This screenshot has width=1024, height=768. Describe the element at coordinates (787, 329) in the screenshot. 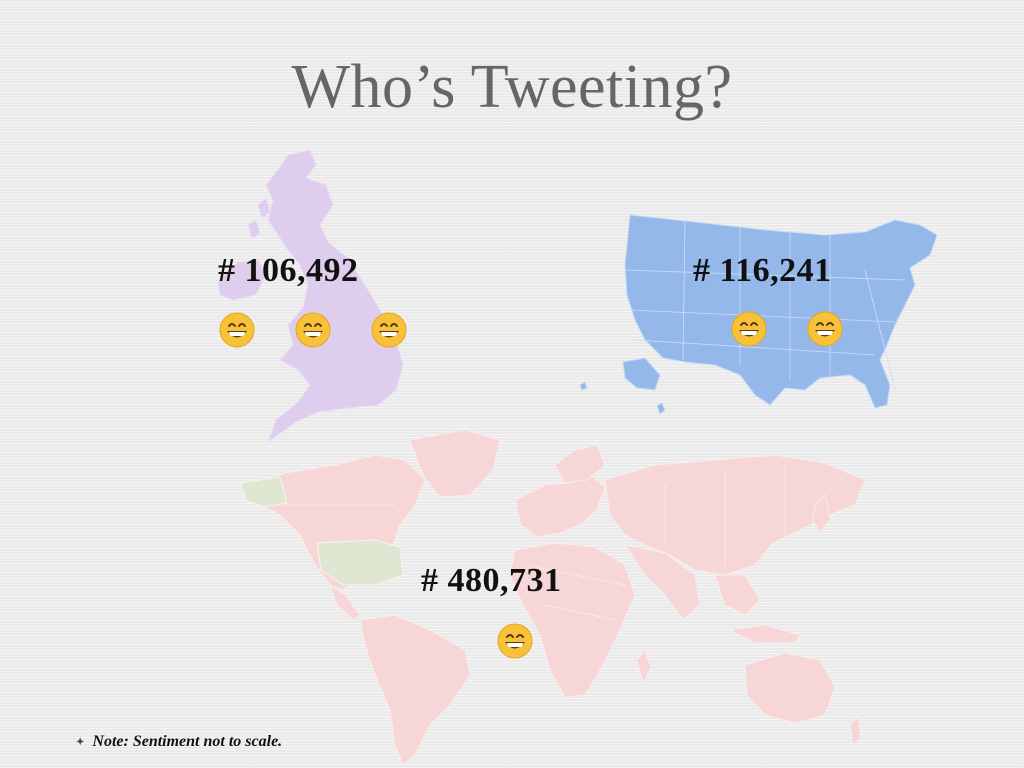

I see `usa-sentiment-row` at that location.